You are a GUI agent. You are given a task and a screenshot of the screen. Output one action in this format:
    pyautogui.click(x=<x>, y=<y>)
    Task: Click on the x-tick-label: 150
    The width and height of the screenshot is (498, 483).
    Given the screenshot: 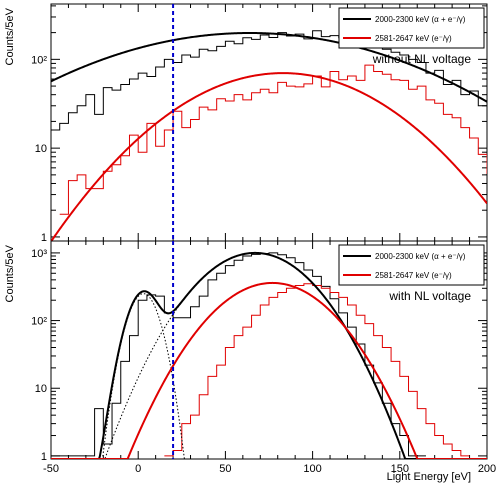 What is the action you would take?
    pyautogui.click(x=400, y=469)
    